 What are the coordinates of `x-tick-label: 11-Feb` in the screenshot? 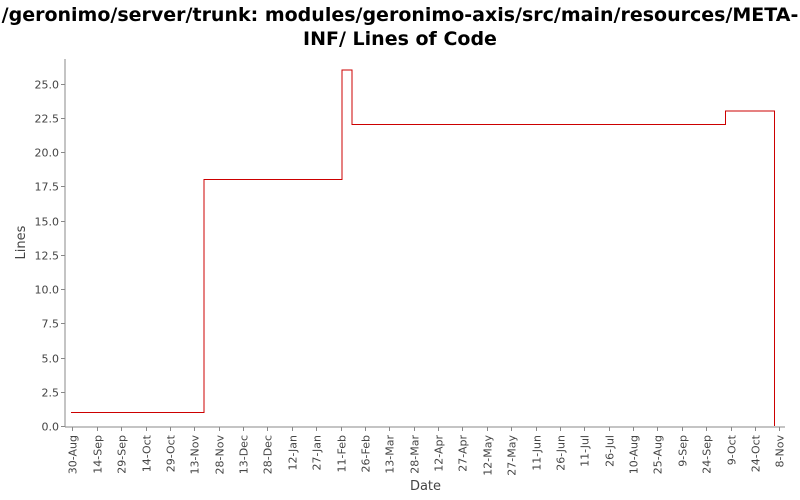 It's located at (342, 453).